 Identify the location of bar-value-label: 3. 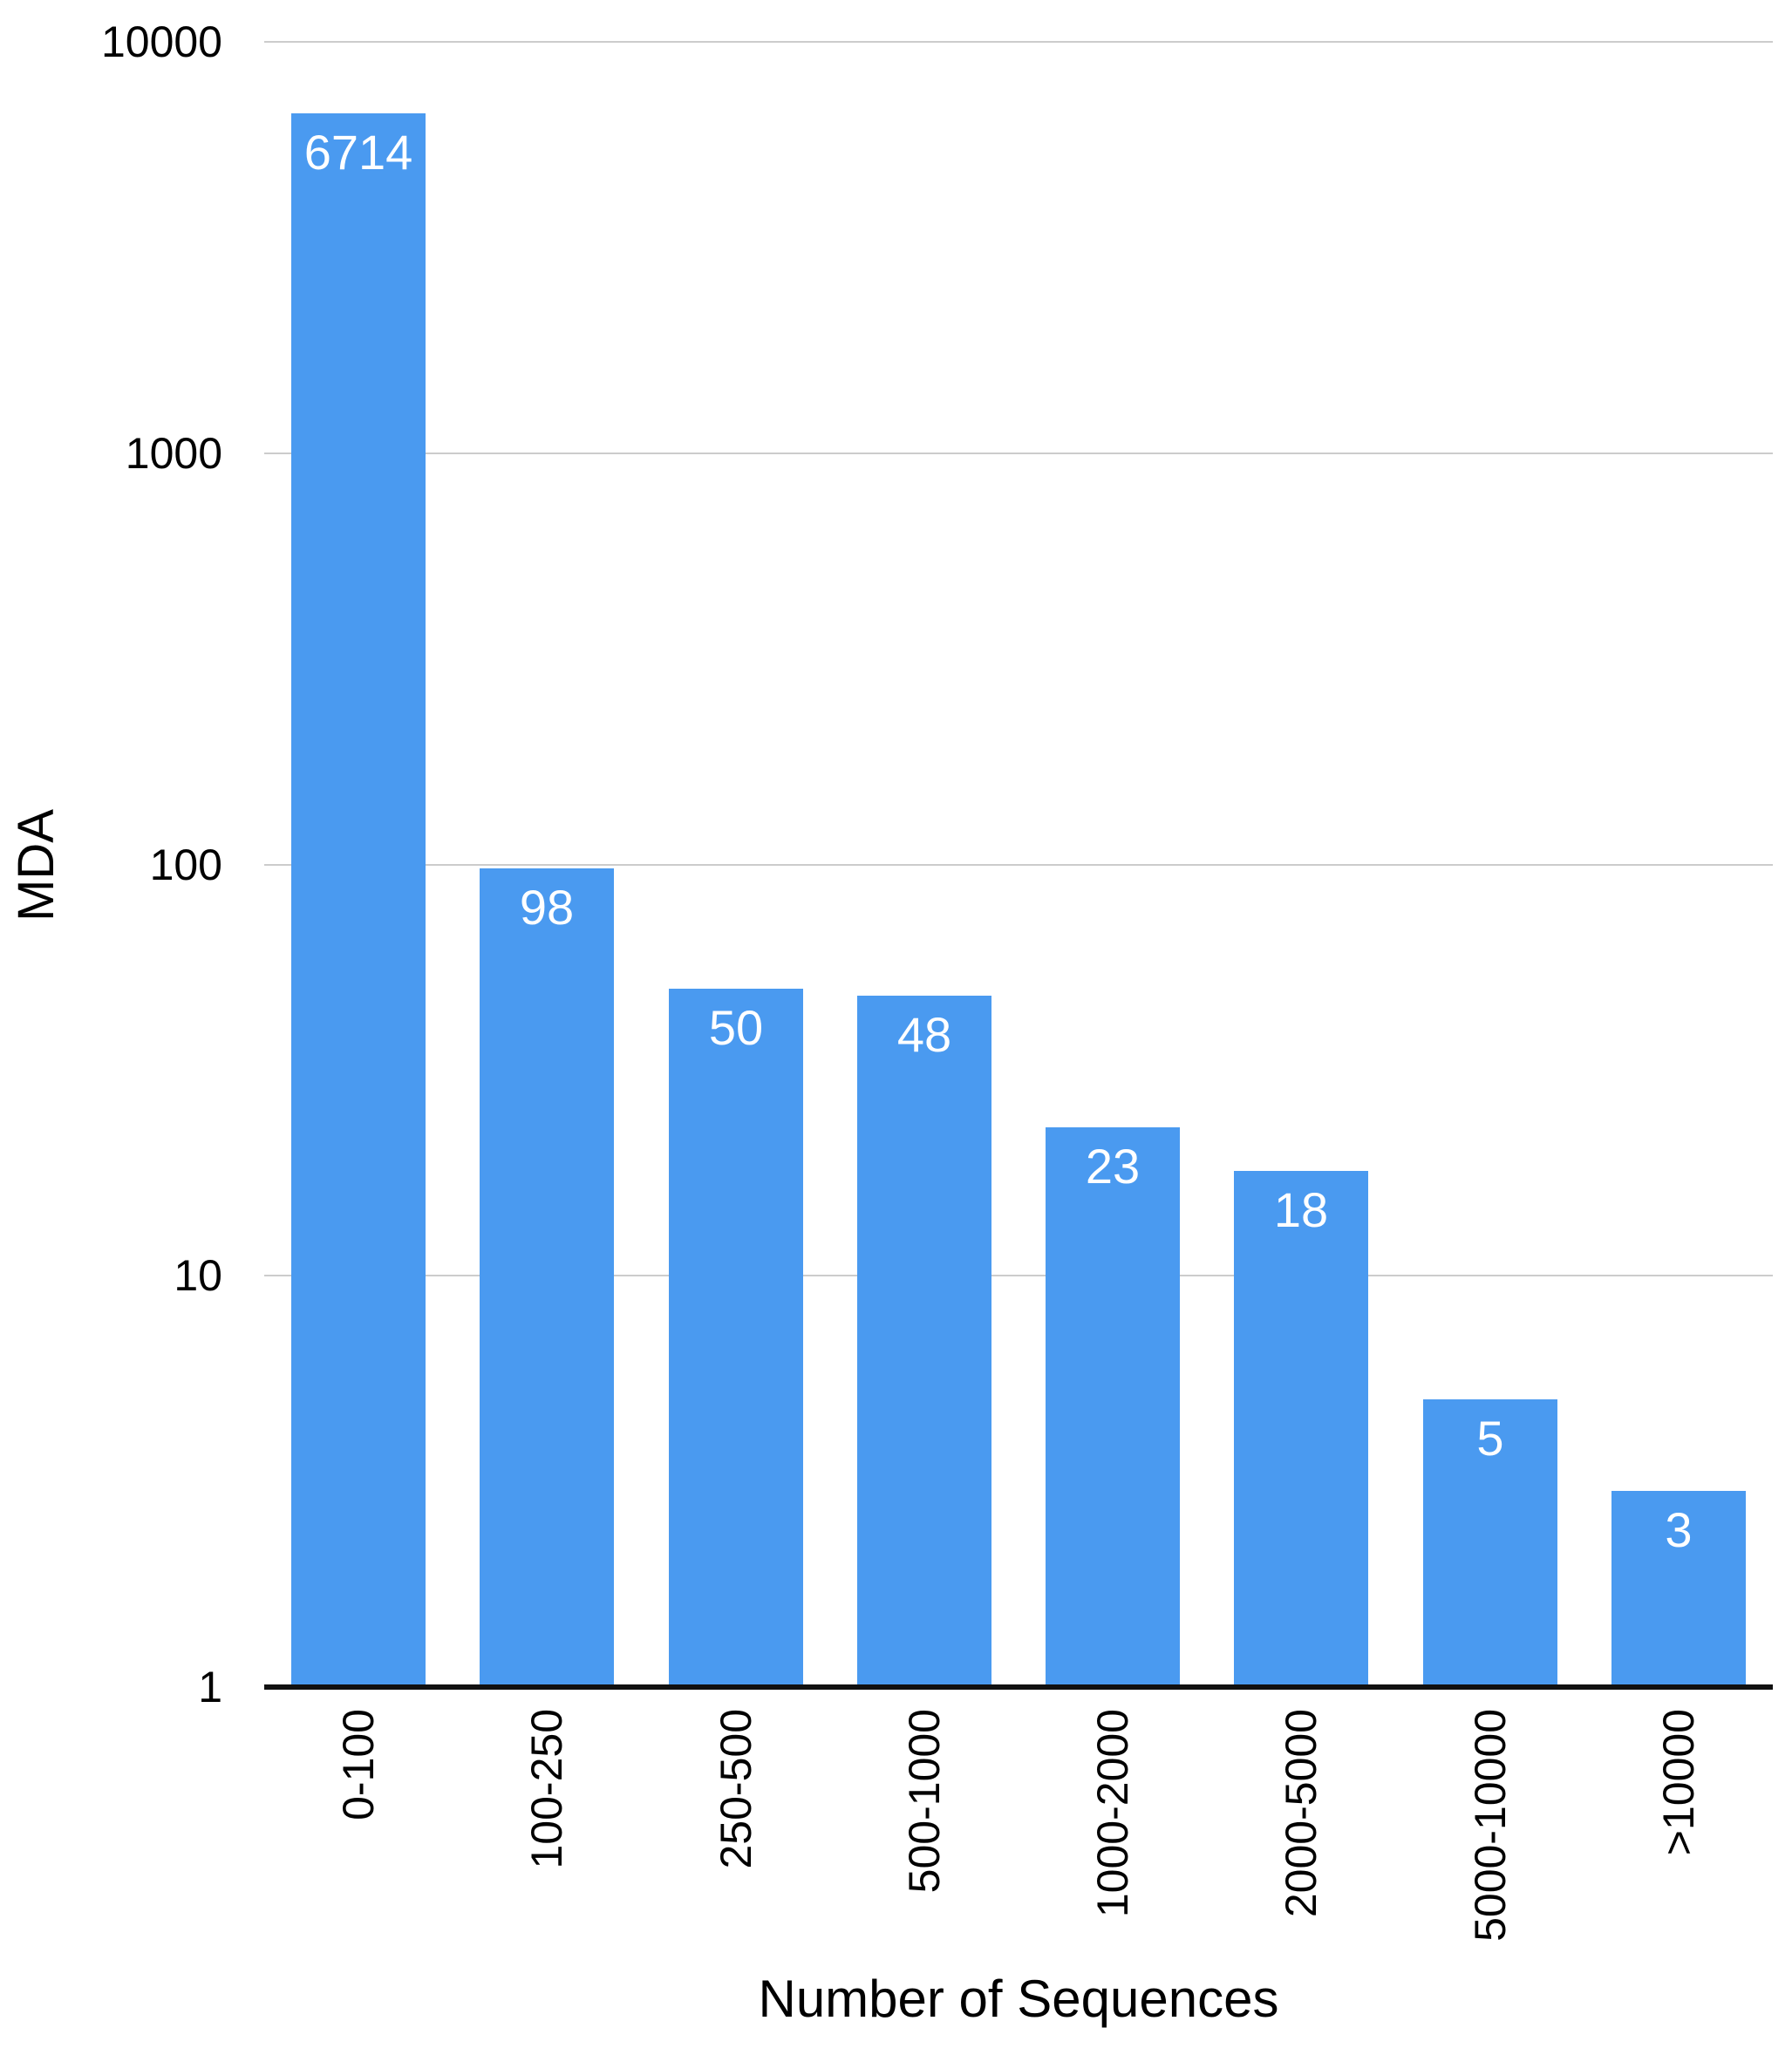
(1679, 1529).